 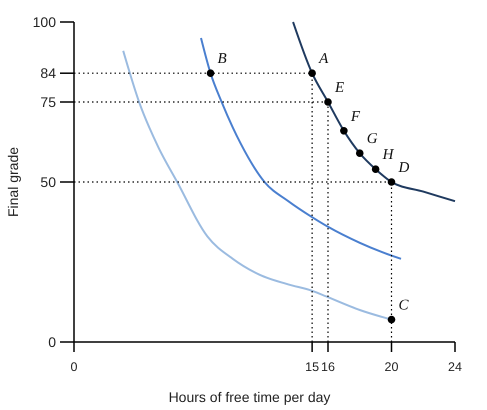 What do you see at coordinates (222, 59) in the screenshot?
I see `annotation: B` at bounding box center [222, 59].